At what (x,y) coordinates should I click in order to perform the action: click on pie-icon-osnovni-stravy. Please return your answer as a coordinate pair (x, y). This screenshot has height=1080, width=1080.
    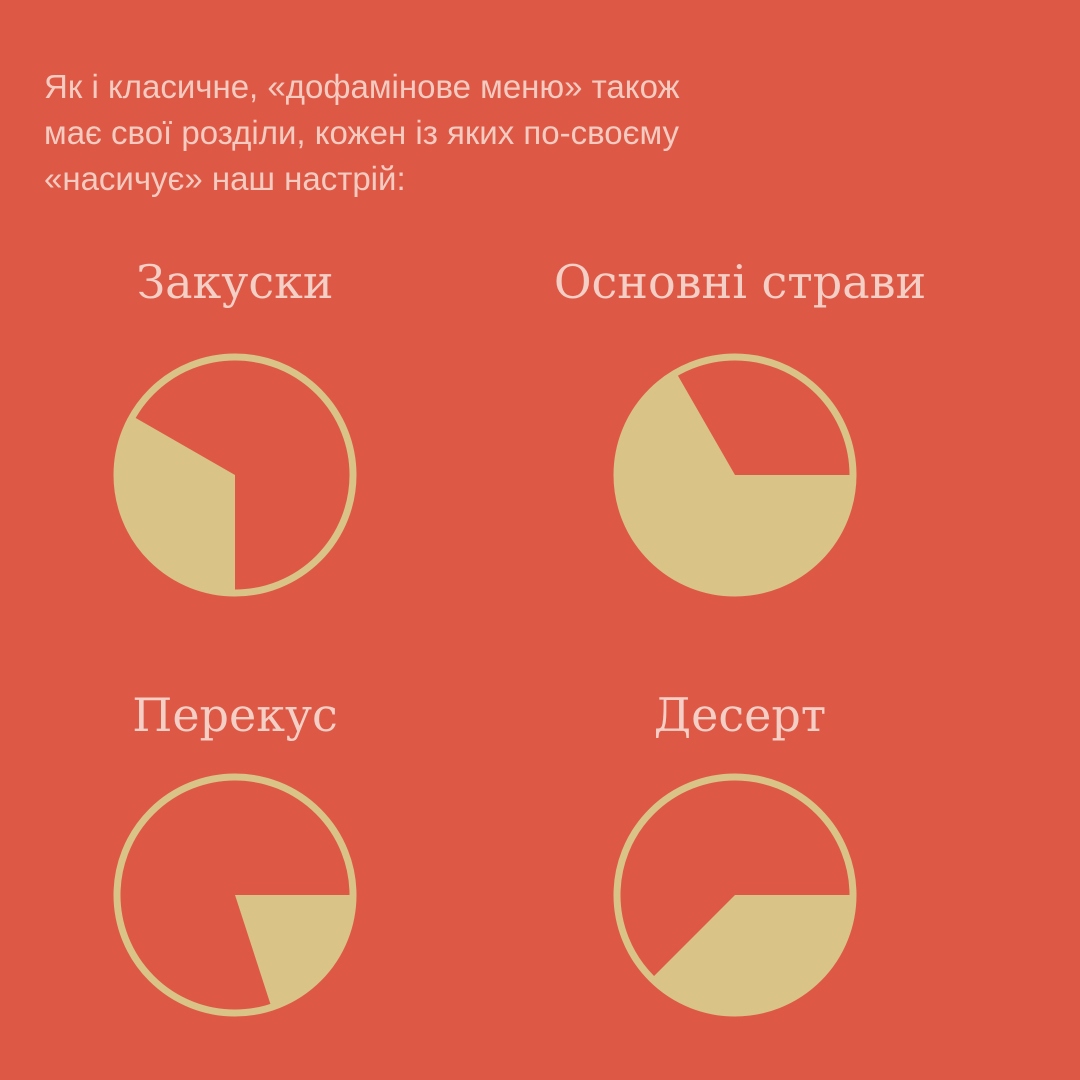
    Looking at the image, I should click on (735, 475).